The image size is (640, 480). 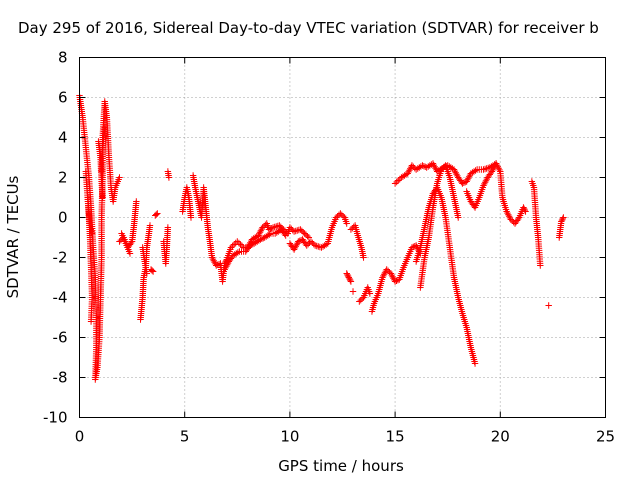 What do you see at coordinates (80, 437) in the screenshot?
I see `x-tick-label: 0` at bounding box center [80, 437].